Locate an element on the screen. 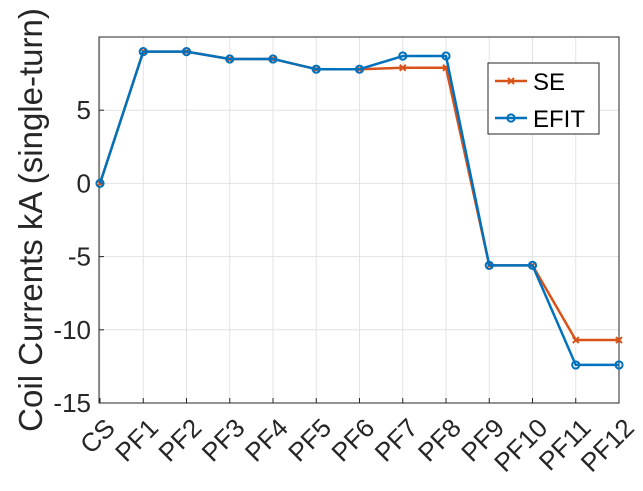 Image resolution: width=643 pixels, height=491 pixels. x-tick-label: PF2 is located at coordinates (179, 440).